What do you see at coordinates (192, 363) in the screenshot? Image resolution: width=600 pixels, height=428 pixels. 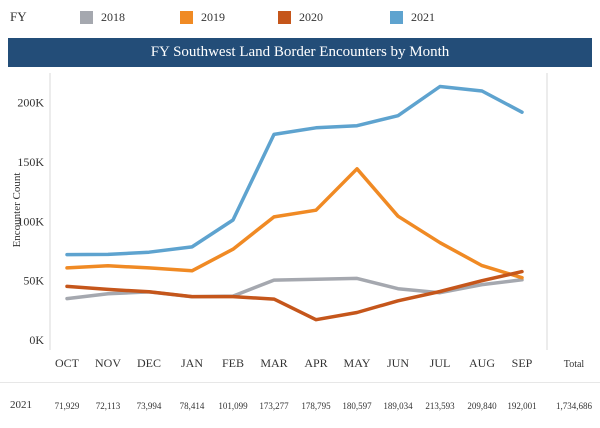 I see `x-tick-label: JAN` at bounding box center [192, 363].